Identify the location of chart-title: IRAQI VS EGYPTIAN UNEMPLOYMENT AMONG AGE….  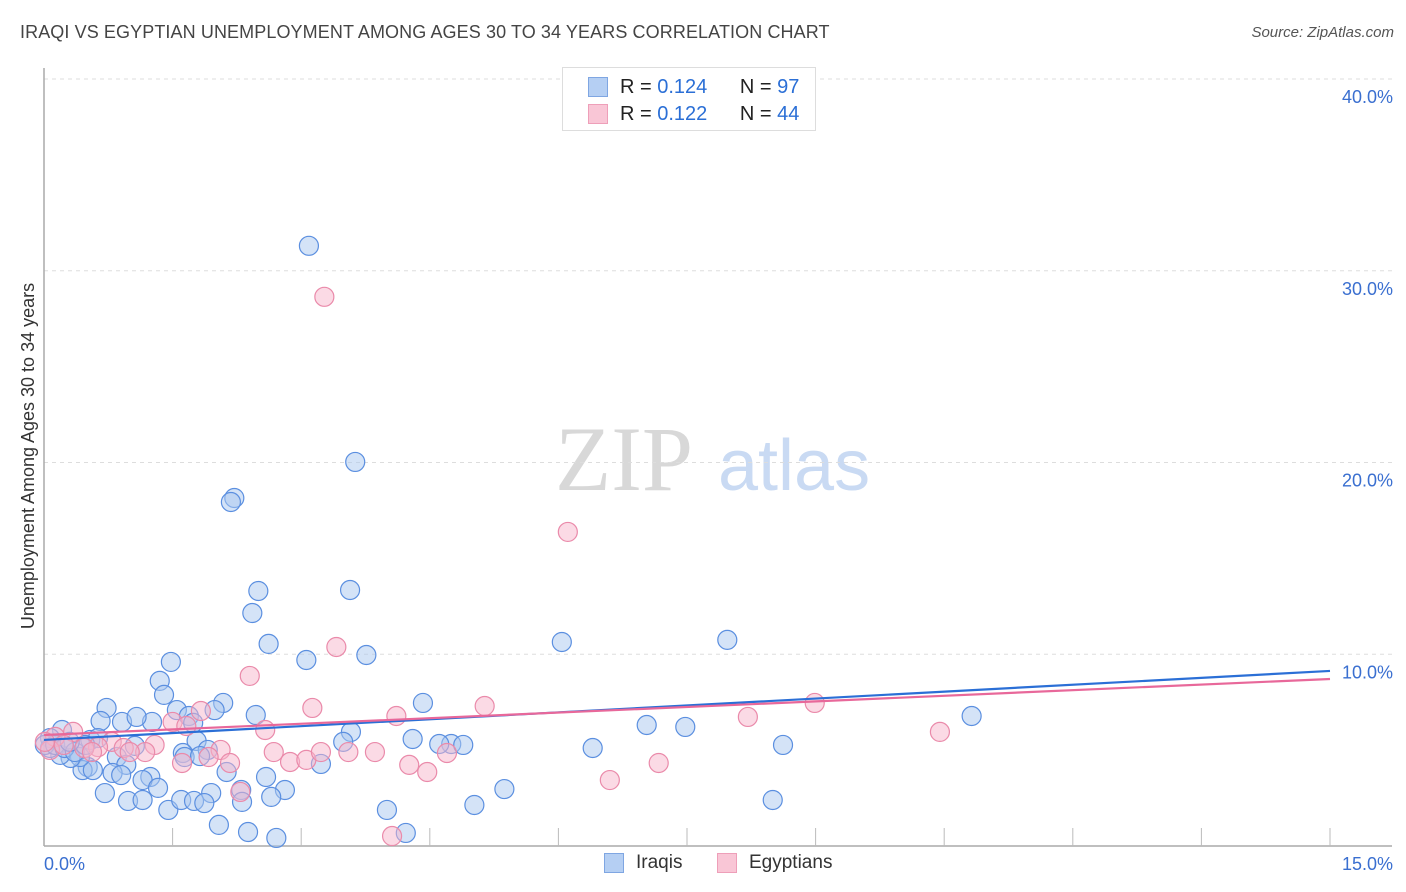
(425, 32).